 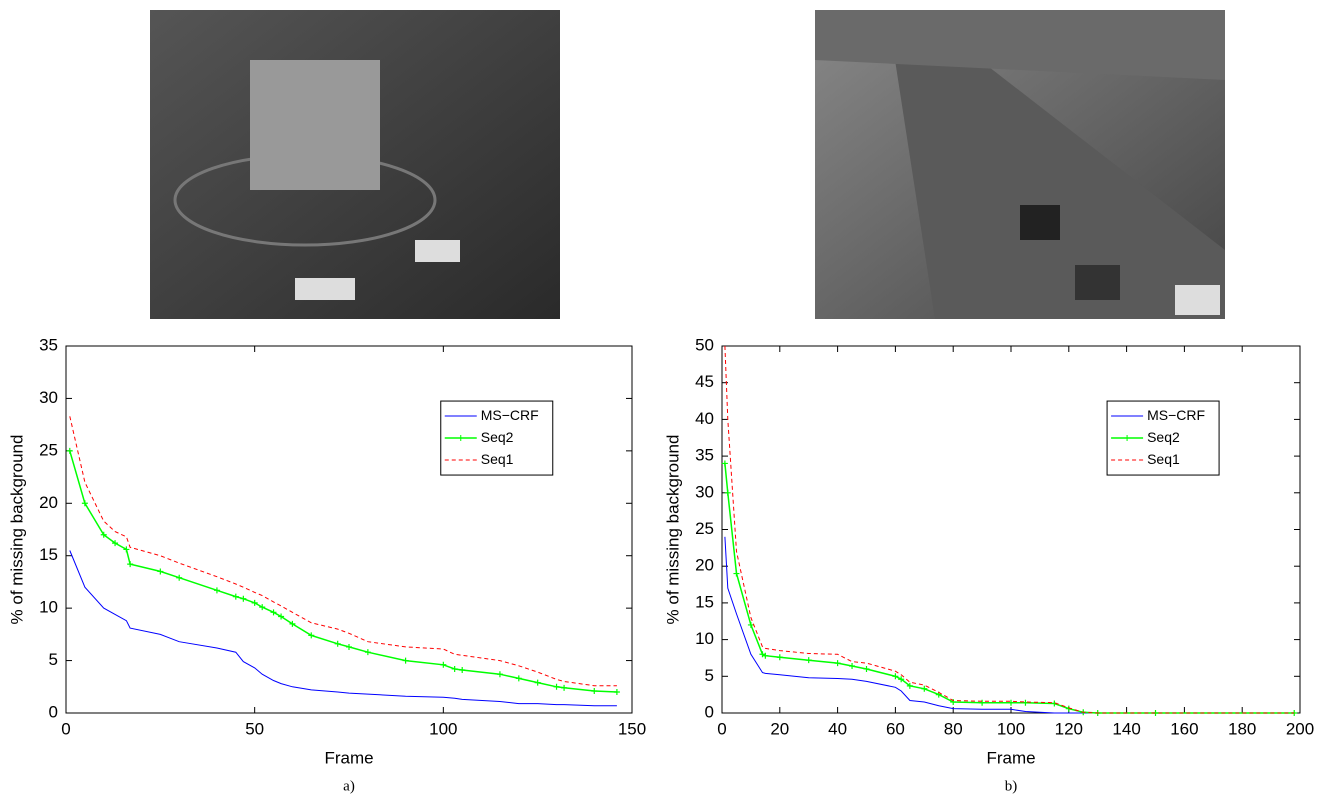 I want to click on x-tick-label: 40, so click(x=837, y=728).